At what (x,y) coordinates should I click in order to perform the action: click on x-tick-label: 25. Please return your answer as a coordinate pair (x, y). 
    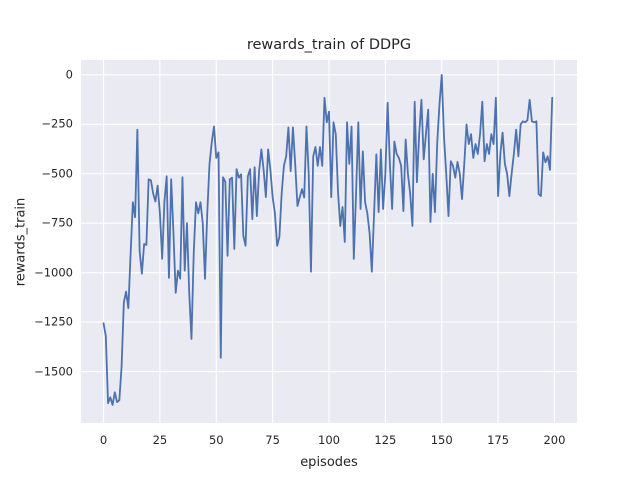
    Looking at the image, I should click on (160, 440).